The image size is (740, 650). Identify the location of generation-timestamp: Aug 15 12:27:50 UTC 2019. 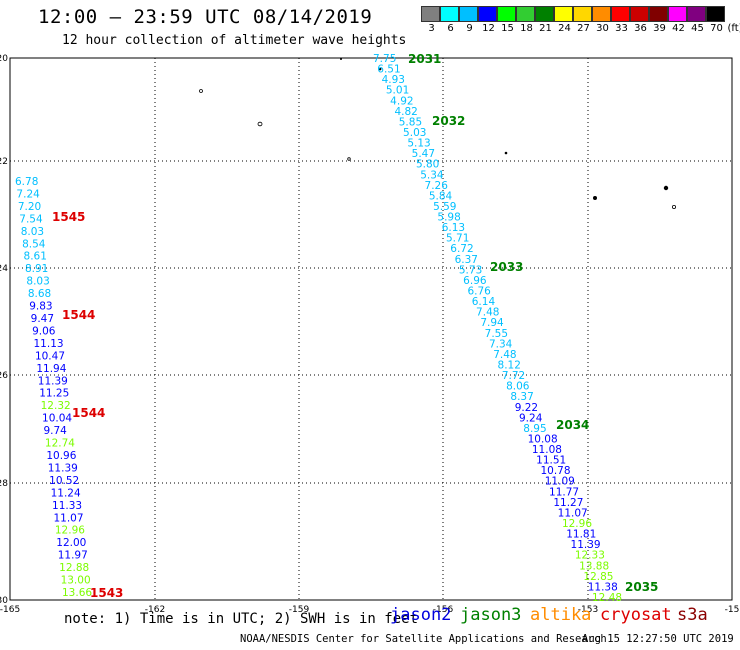
(658, 639).